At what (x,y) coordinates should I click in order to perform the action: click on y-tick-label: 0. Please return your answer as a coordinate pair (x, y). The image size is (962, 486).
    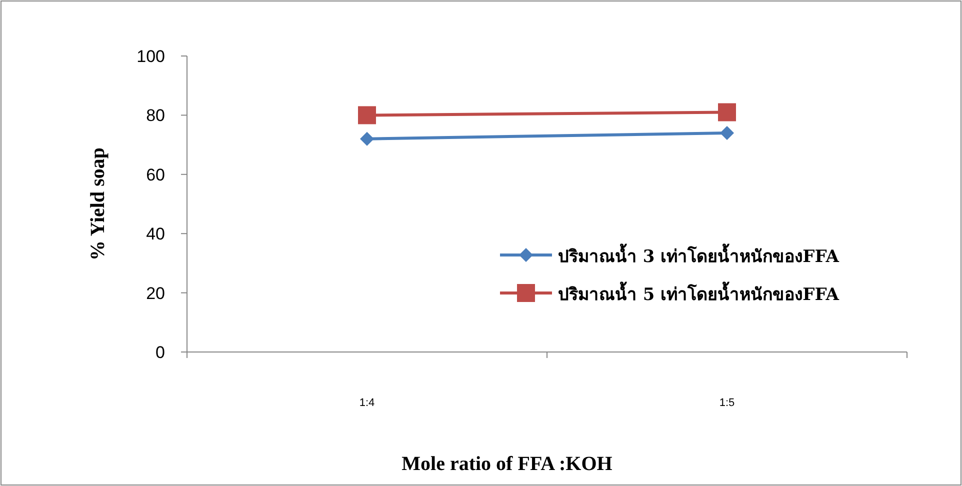
    Looking at the image, I should click on (160, 352).